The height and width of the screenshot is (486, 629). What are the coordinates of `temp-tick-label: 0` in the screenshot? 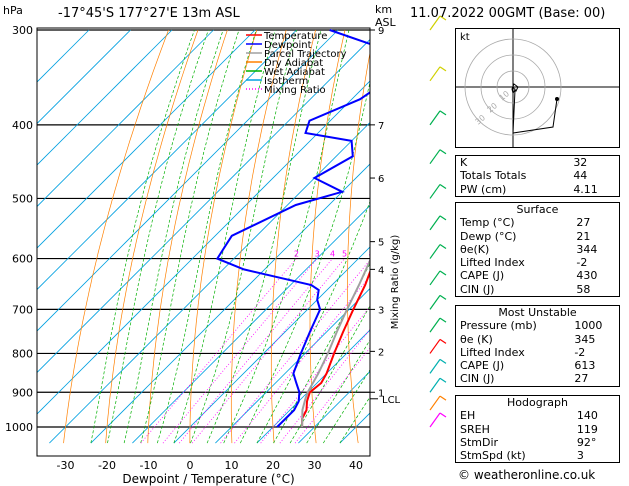 It's located at (190, 465).